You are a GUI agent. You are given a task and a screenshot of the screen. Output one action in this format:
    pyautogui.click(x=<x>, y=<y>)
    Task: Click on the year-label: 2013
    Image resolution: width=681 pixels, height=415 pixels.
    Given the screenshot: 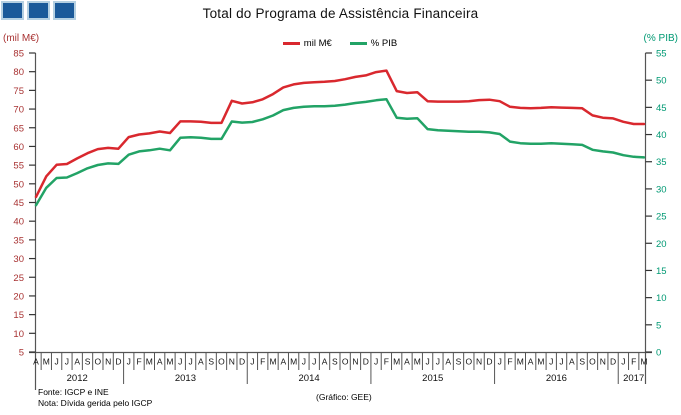 What is the action you would take?
    pyautogui.click(x=185, y=378)
    